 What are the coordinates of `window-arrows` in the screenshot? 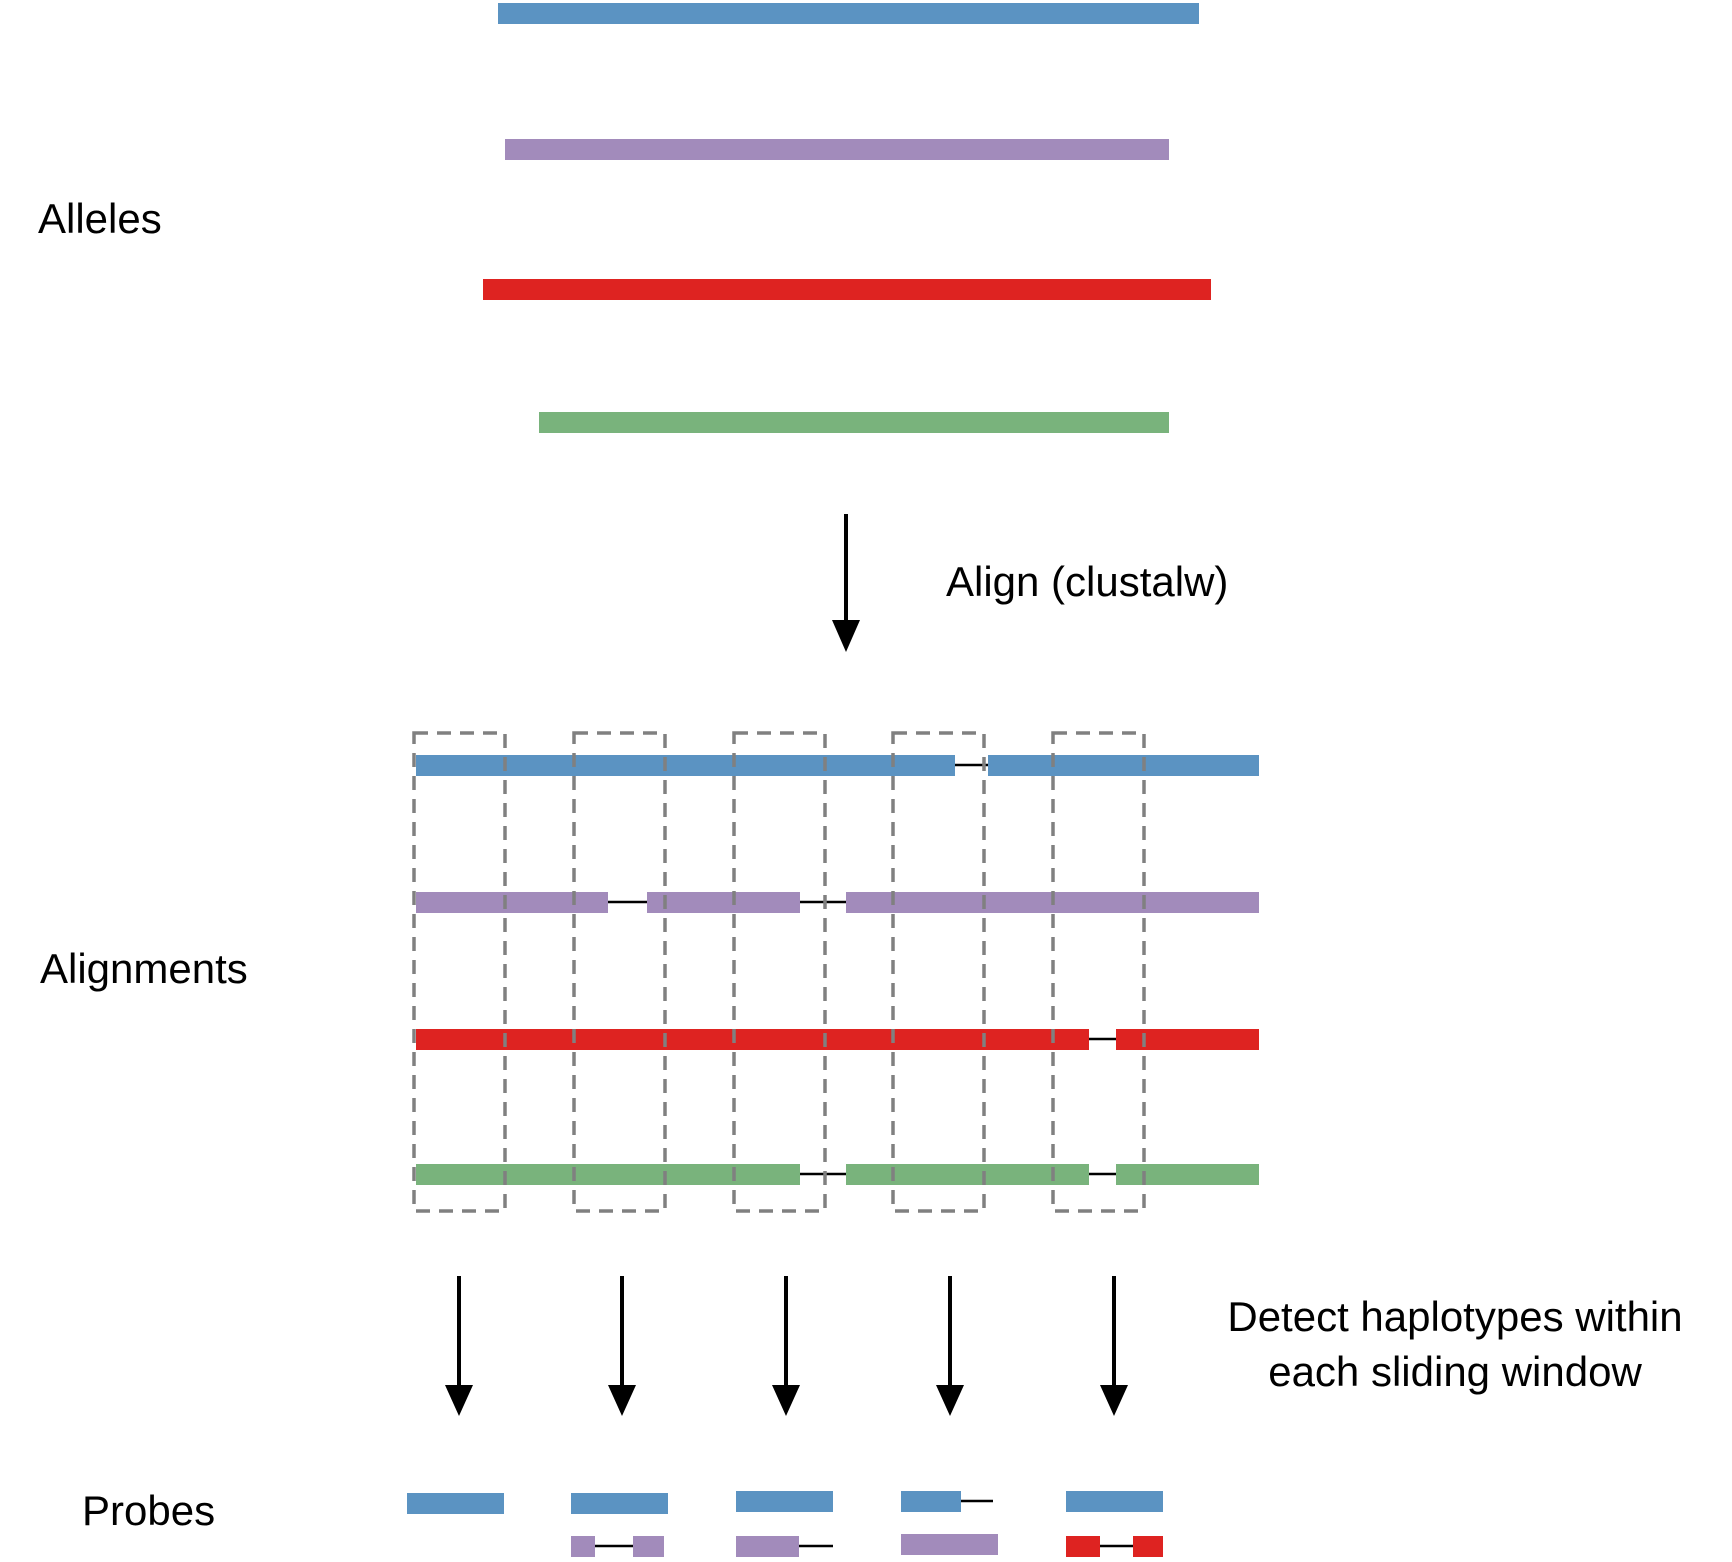 It's located at (786, 1346).